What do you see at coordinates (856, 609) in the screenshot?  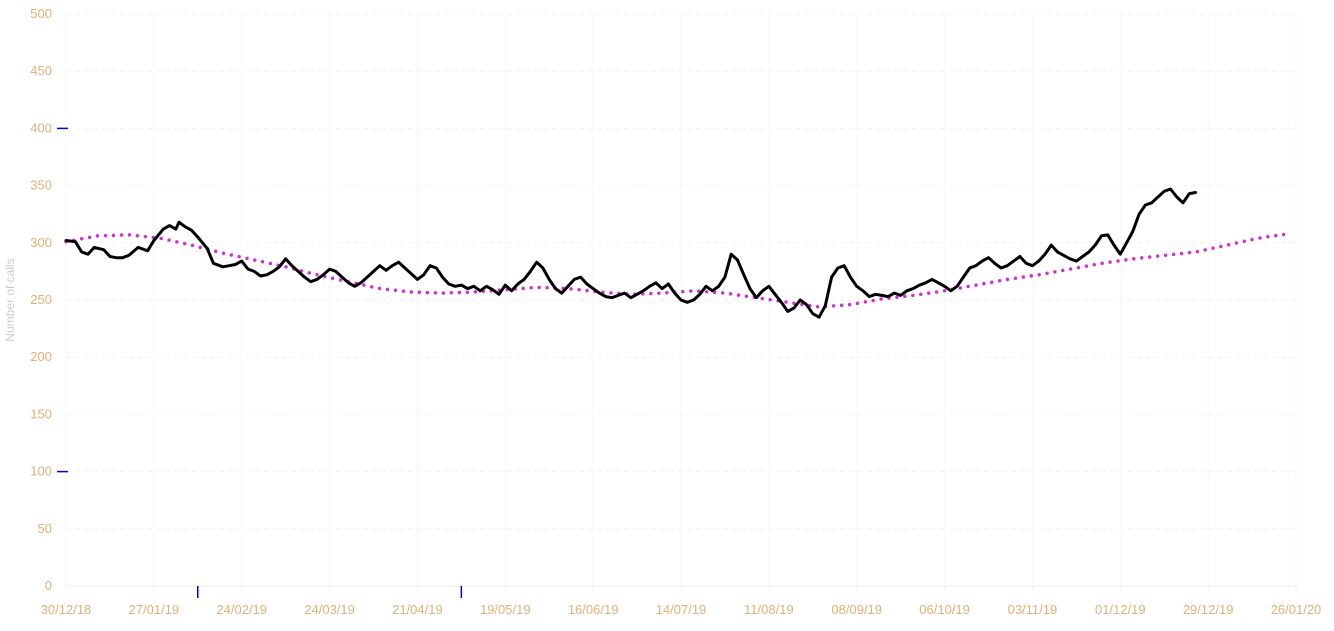 I see `x-tick-label: 08/09/19` at bounding box center [856, 609].